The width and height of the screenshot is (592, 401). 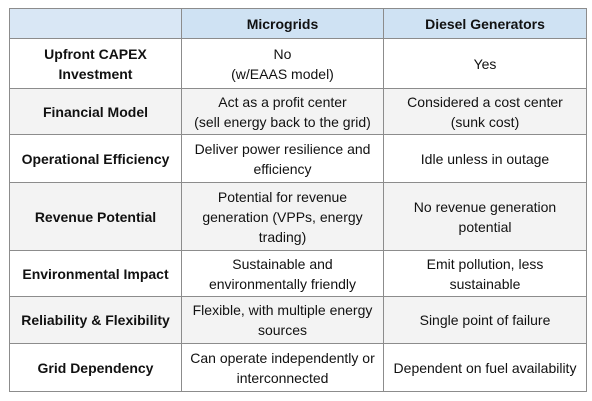 What do you see at coordinates (95, 158) in the screenshot?
I see `row-label: Operational Efficiency` at bounding box center [95, 158].